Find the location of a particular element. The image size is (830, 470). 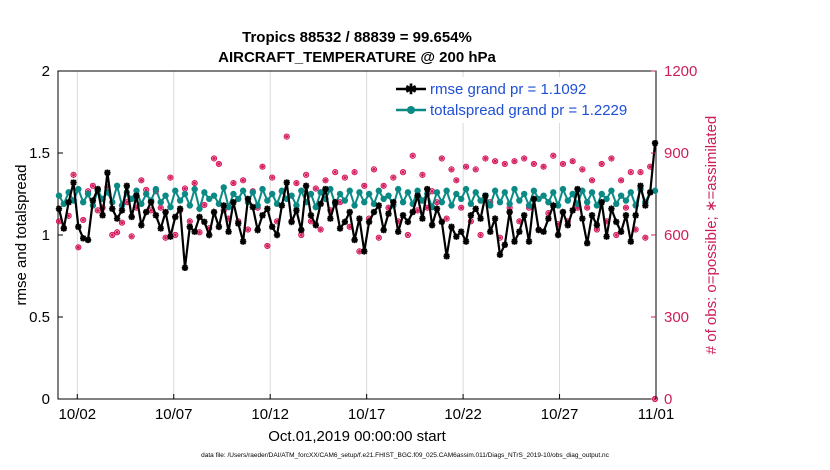

legend-rmse-label: rmse grand pr = 1.1092 is located at coordinates (508, 89).